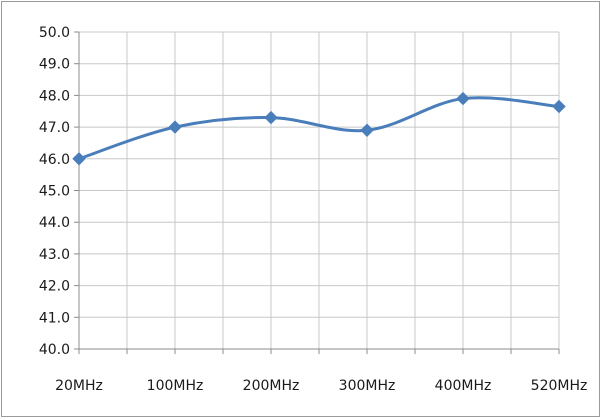  Describe the element at coordinates (54, 33) in the screenshot. I see `y-tick-label: 50.0` at that location.